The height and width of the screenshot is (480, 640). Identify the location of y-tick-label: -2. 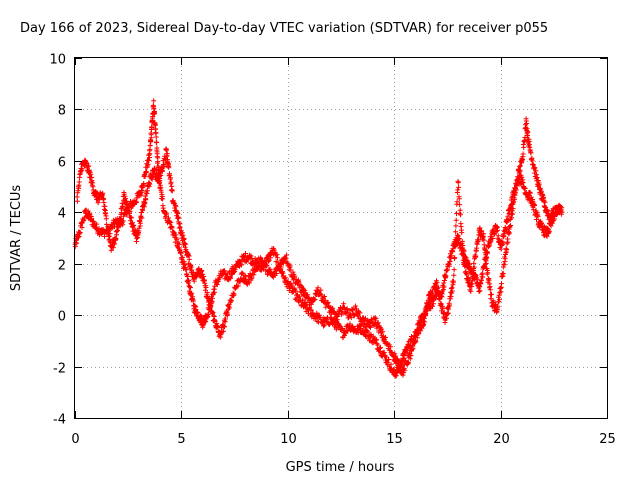
(59, 369).